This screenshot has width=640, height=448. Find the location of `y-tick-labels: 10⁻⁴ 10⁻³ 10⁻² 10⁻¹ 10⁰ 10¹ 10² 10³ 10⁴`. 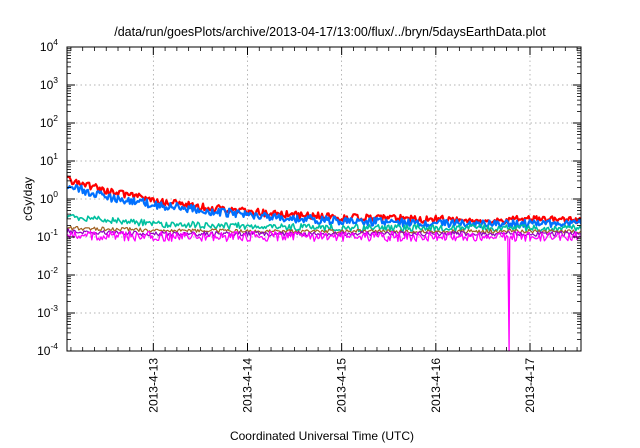

y-tick-labels: 10⁻⁴ 10⁻³ 10⁻² 10⁻¹ 10⁰ 10¹ 10² 10³ 10⁴ is located at coordinates (47, 197).